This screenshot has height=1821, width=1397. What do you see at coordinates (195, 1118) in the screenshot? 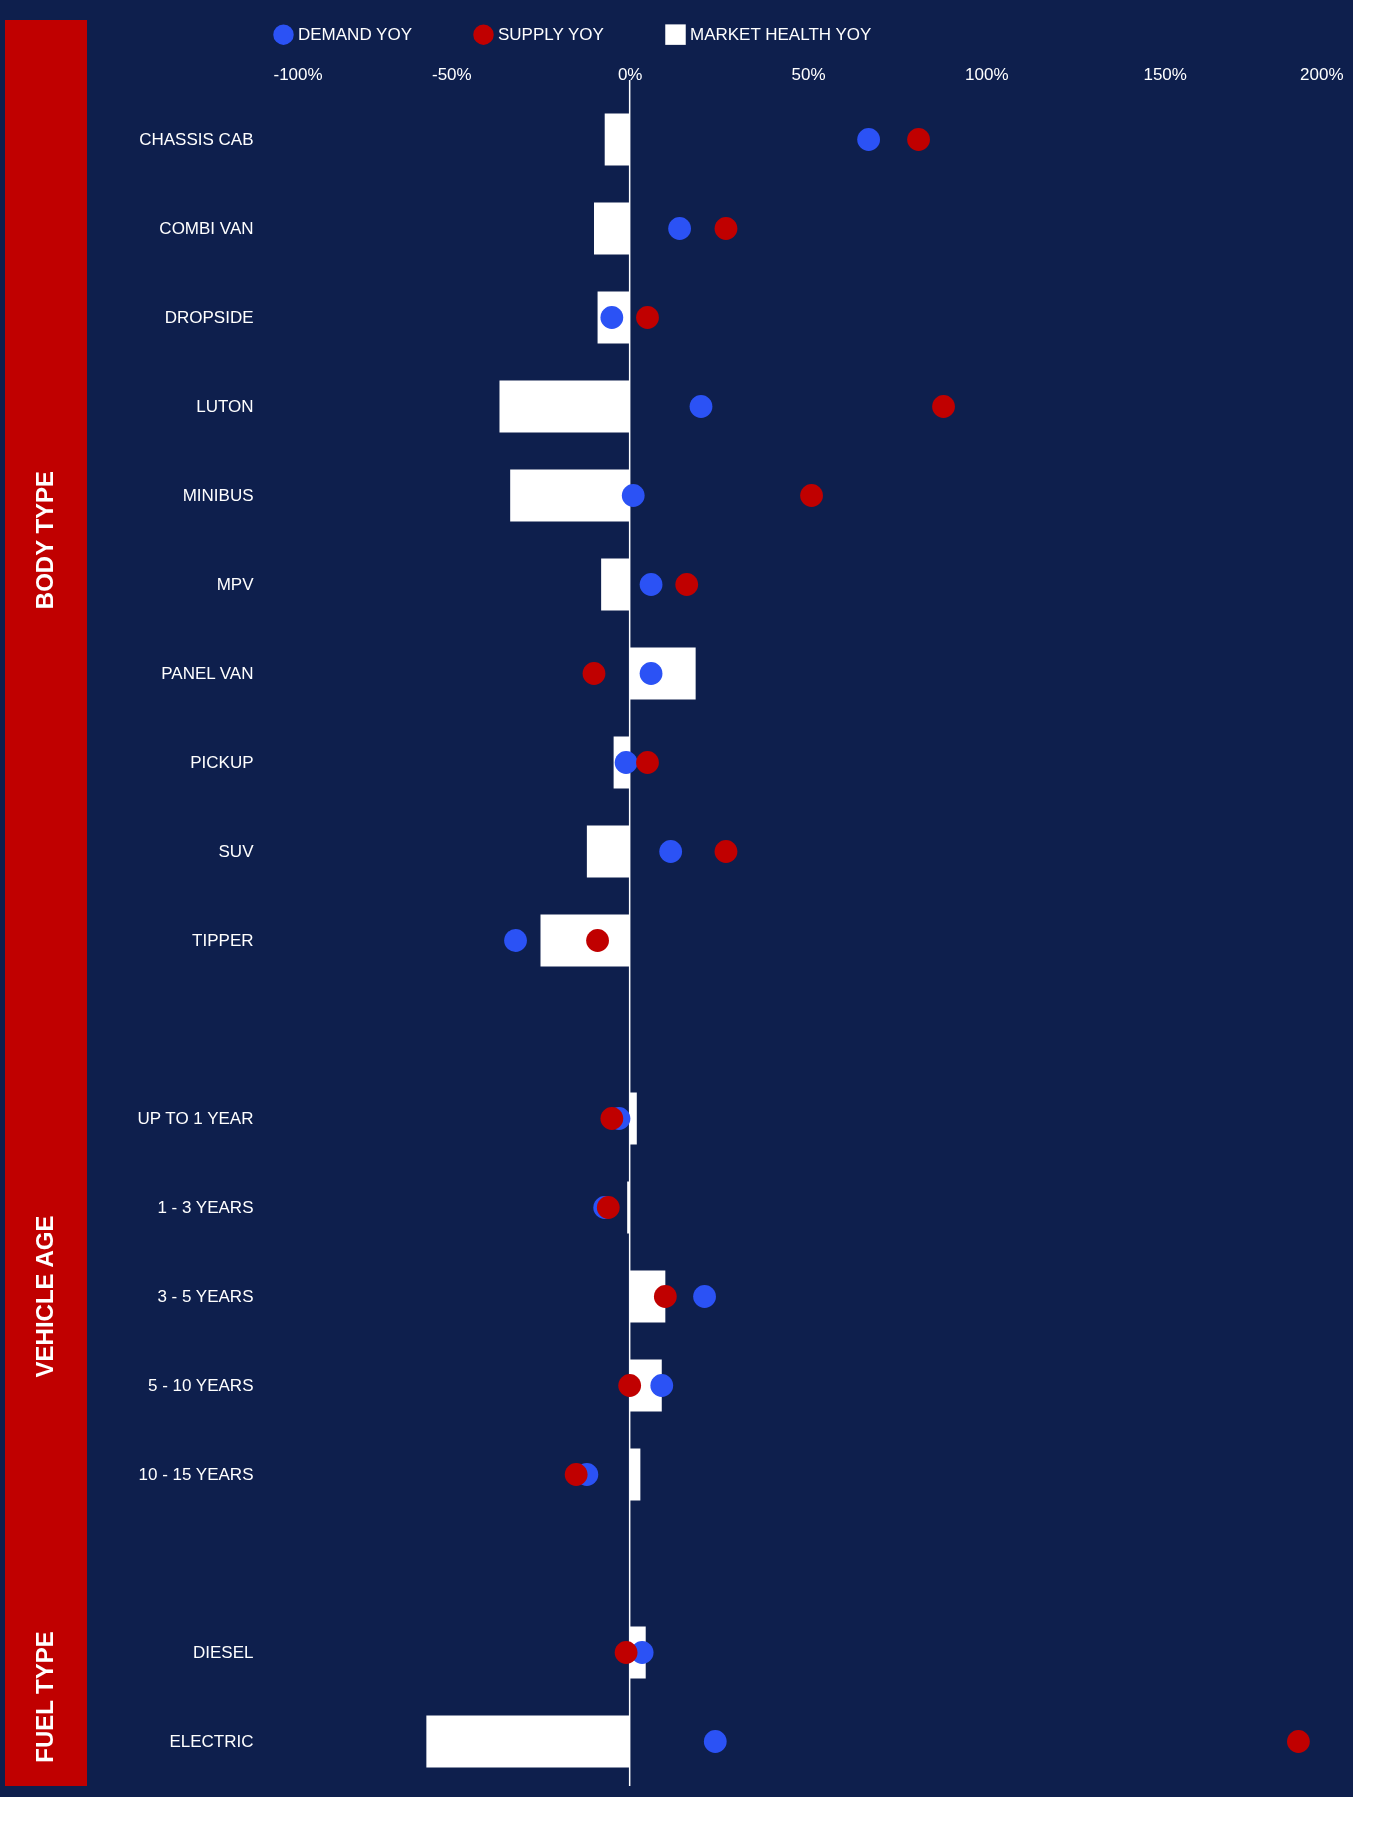
I see `y-tick-label: UP TO 1 YEAR` at bounding box center [195, 1118].